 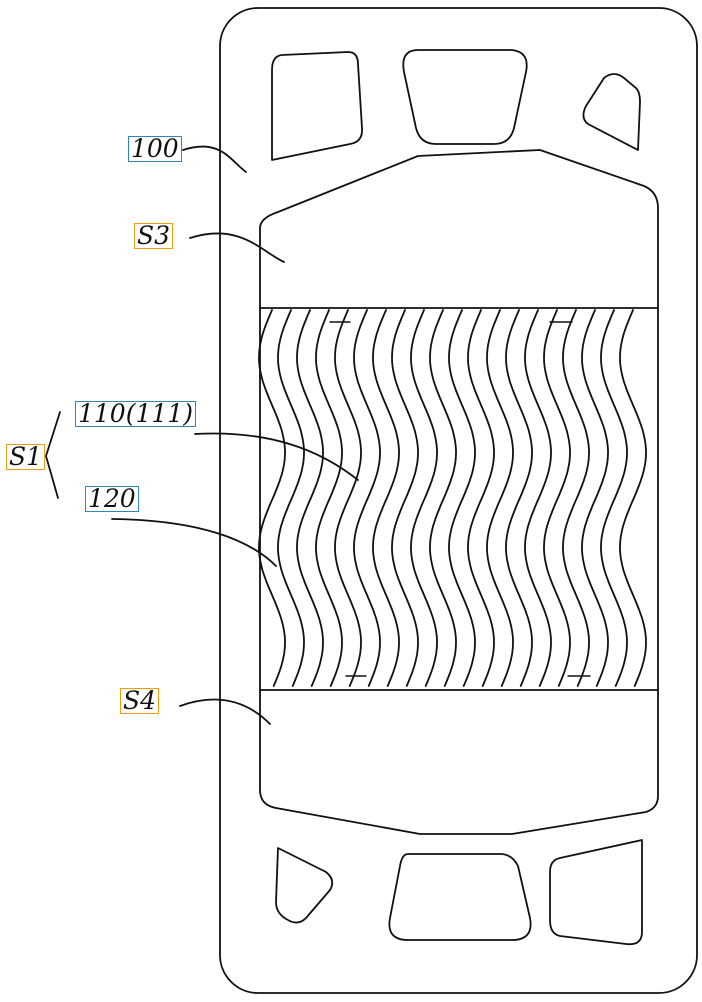 What do you see at coordinates (135, 414) in the screenshot?
I see `label-110-111: 110(111)` at bounding box center [135, 414].